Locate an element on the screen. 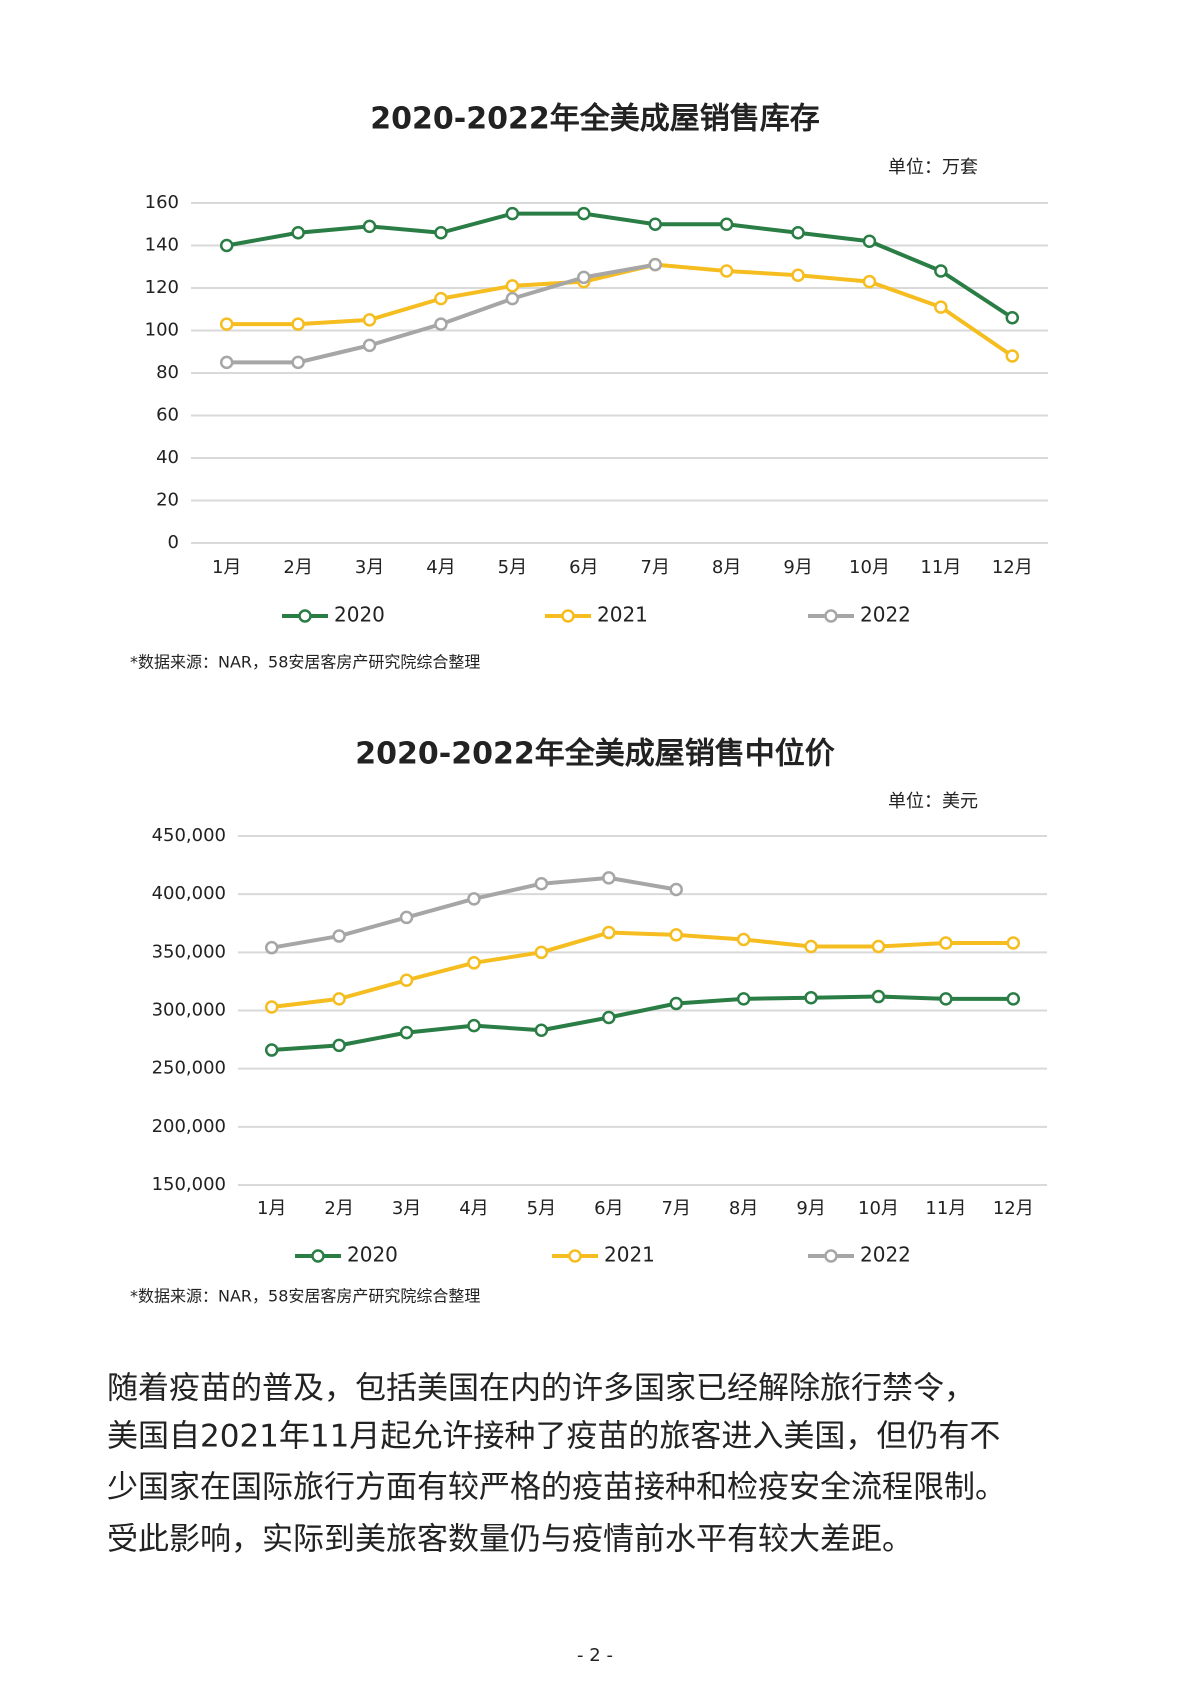 The image size is (1190, 1683). y-tick-label: 60 is located at coordinates (167, 415).